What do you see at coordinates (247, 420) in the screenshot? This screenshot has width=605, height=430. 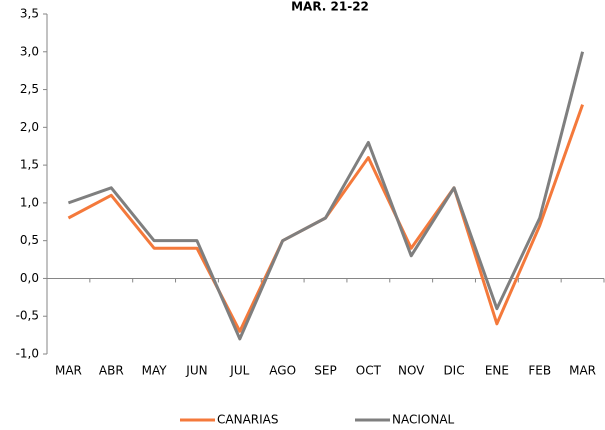 I see `legend-label: CANARIAS` at bounding box center [247, 420].